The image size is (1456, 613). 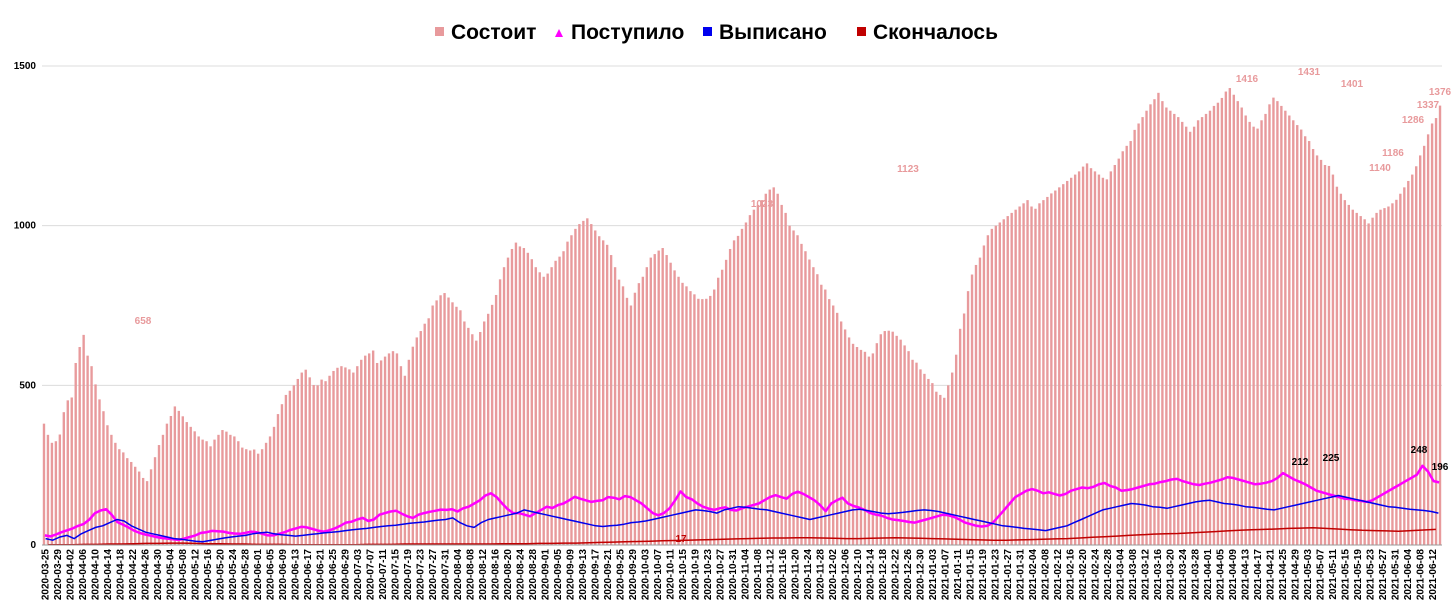 I want to click on x-tick-75: 2021-01-19, so click(x=983, y=575).